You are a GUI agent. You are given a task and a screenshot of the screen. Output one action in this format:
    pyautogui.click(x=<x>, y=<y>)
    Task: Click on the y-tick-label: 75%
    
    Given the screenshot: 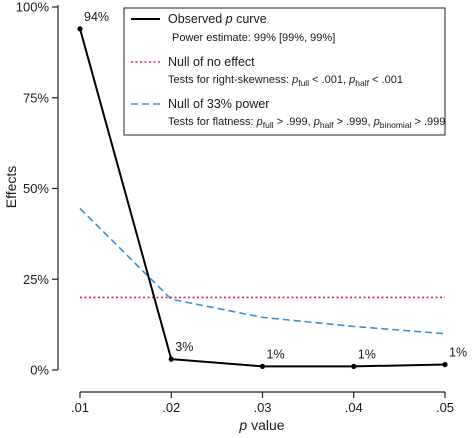 What is the action you would take?
    pyautogui.click(x=36, y=97)
    